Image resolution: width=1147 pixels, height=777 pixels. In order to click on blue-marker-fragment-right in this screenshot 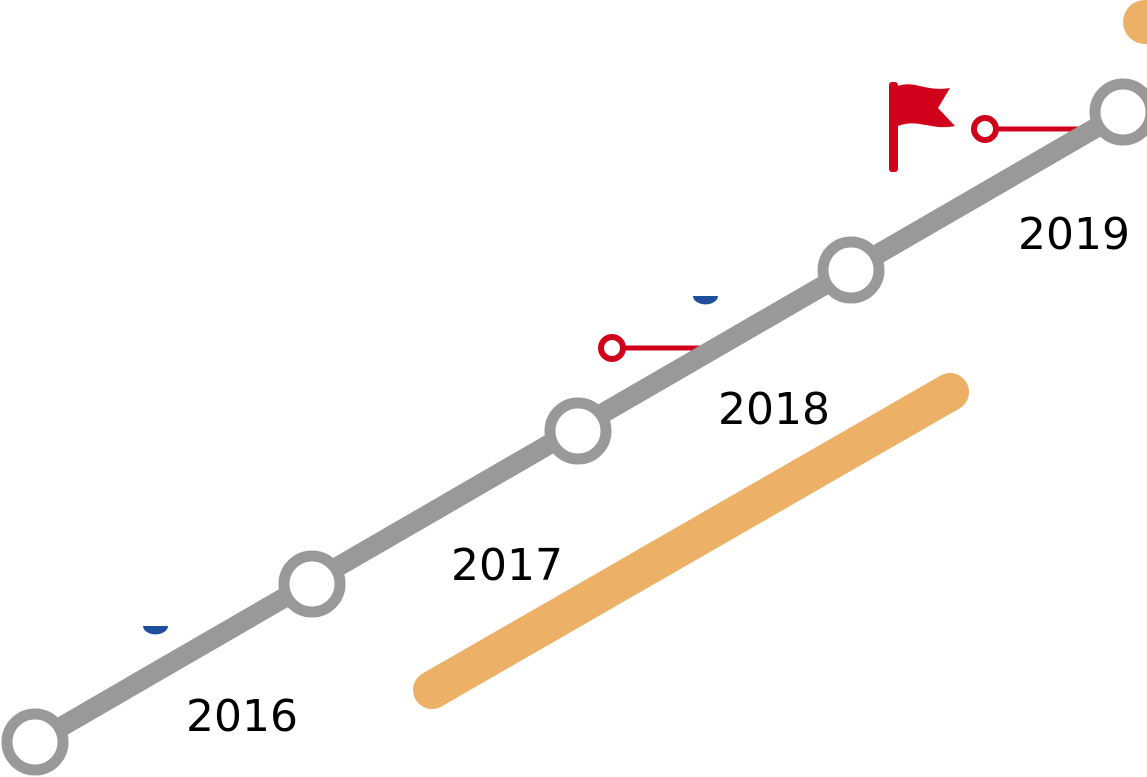, I will do `click(705, 300)`.